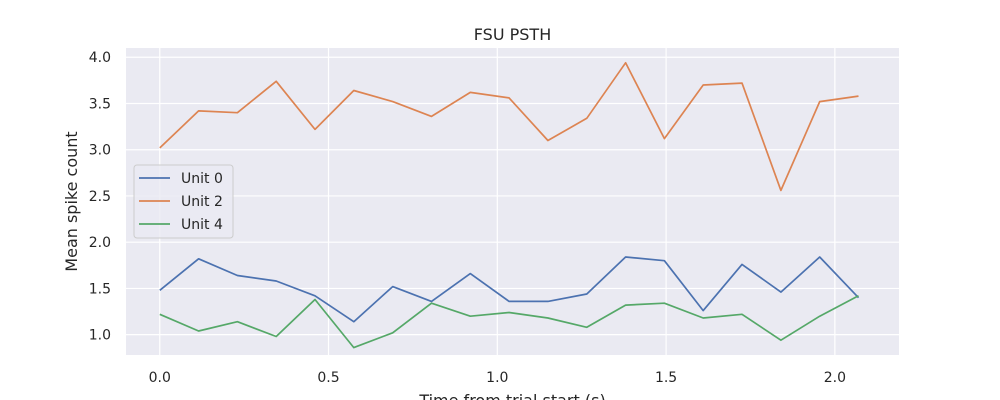  I want to click on legend-label: Unit 0, so click(202, 179).